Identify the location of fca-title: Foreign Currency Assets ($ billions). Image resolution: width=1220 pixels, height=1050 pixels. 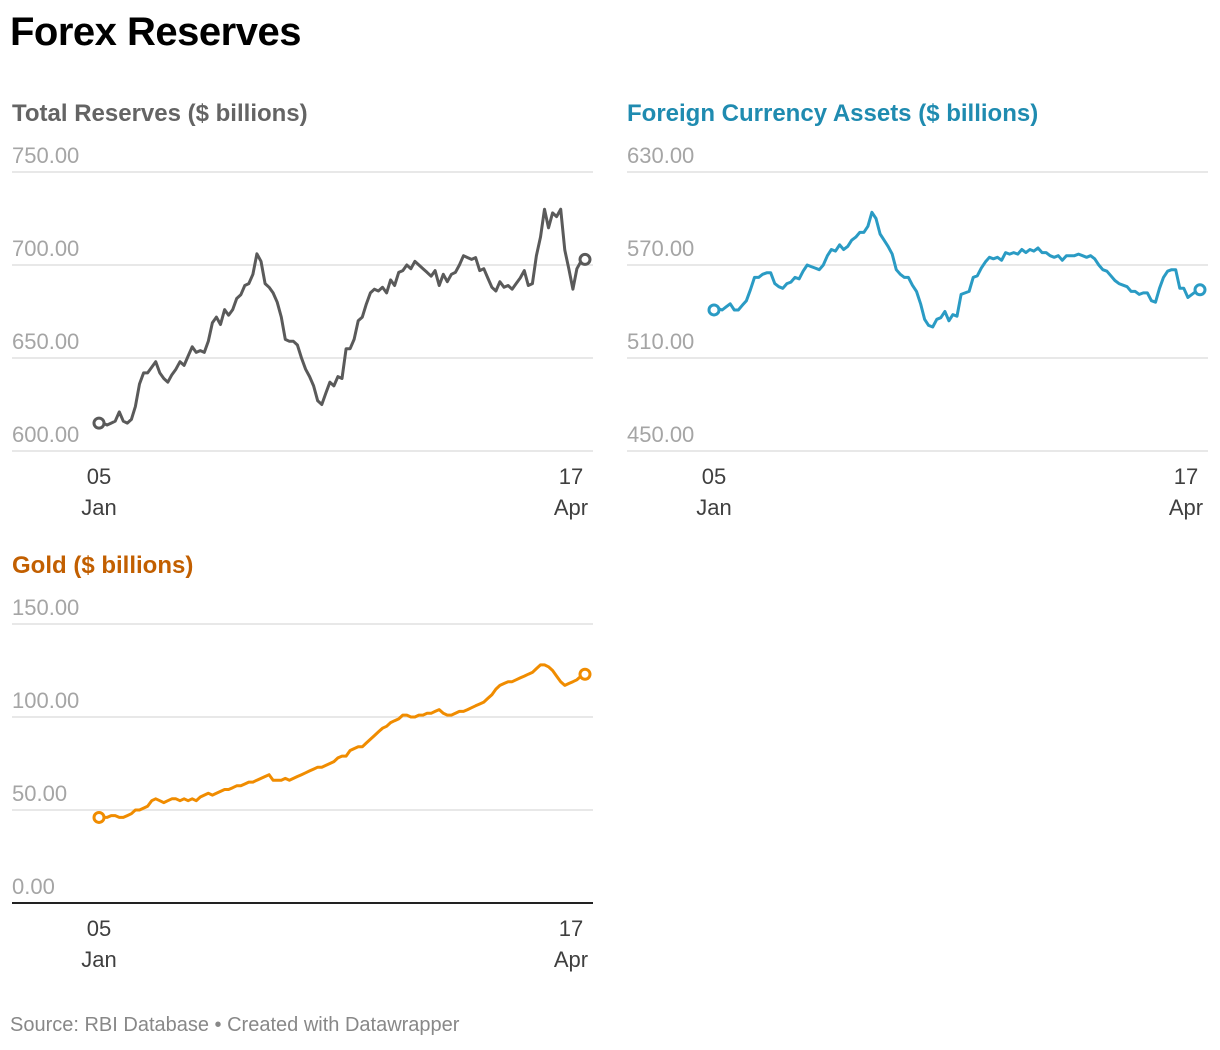
(833, 113).